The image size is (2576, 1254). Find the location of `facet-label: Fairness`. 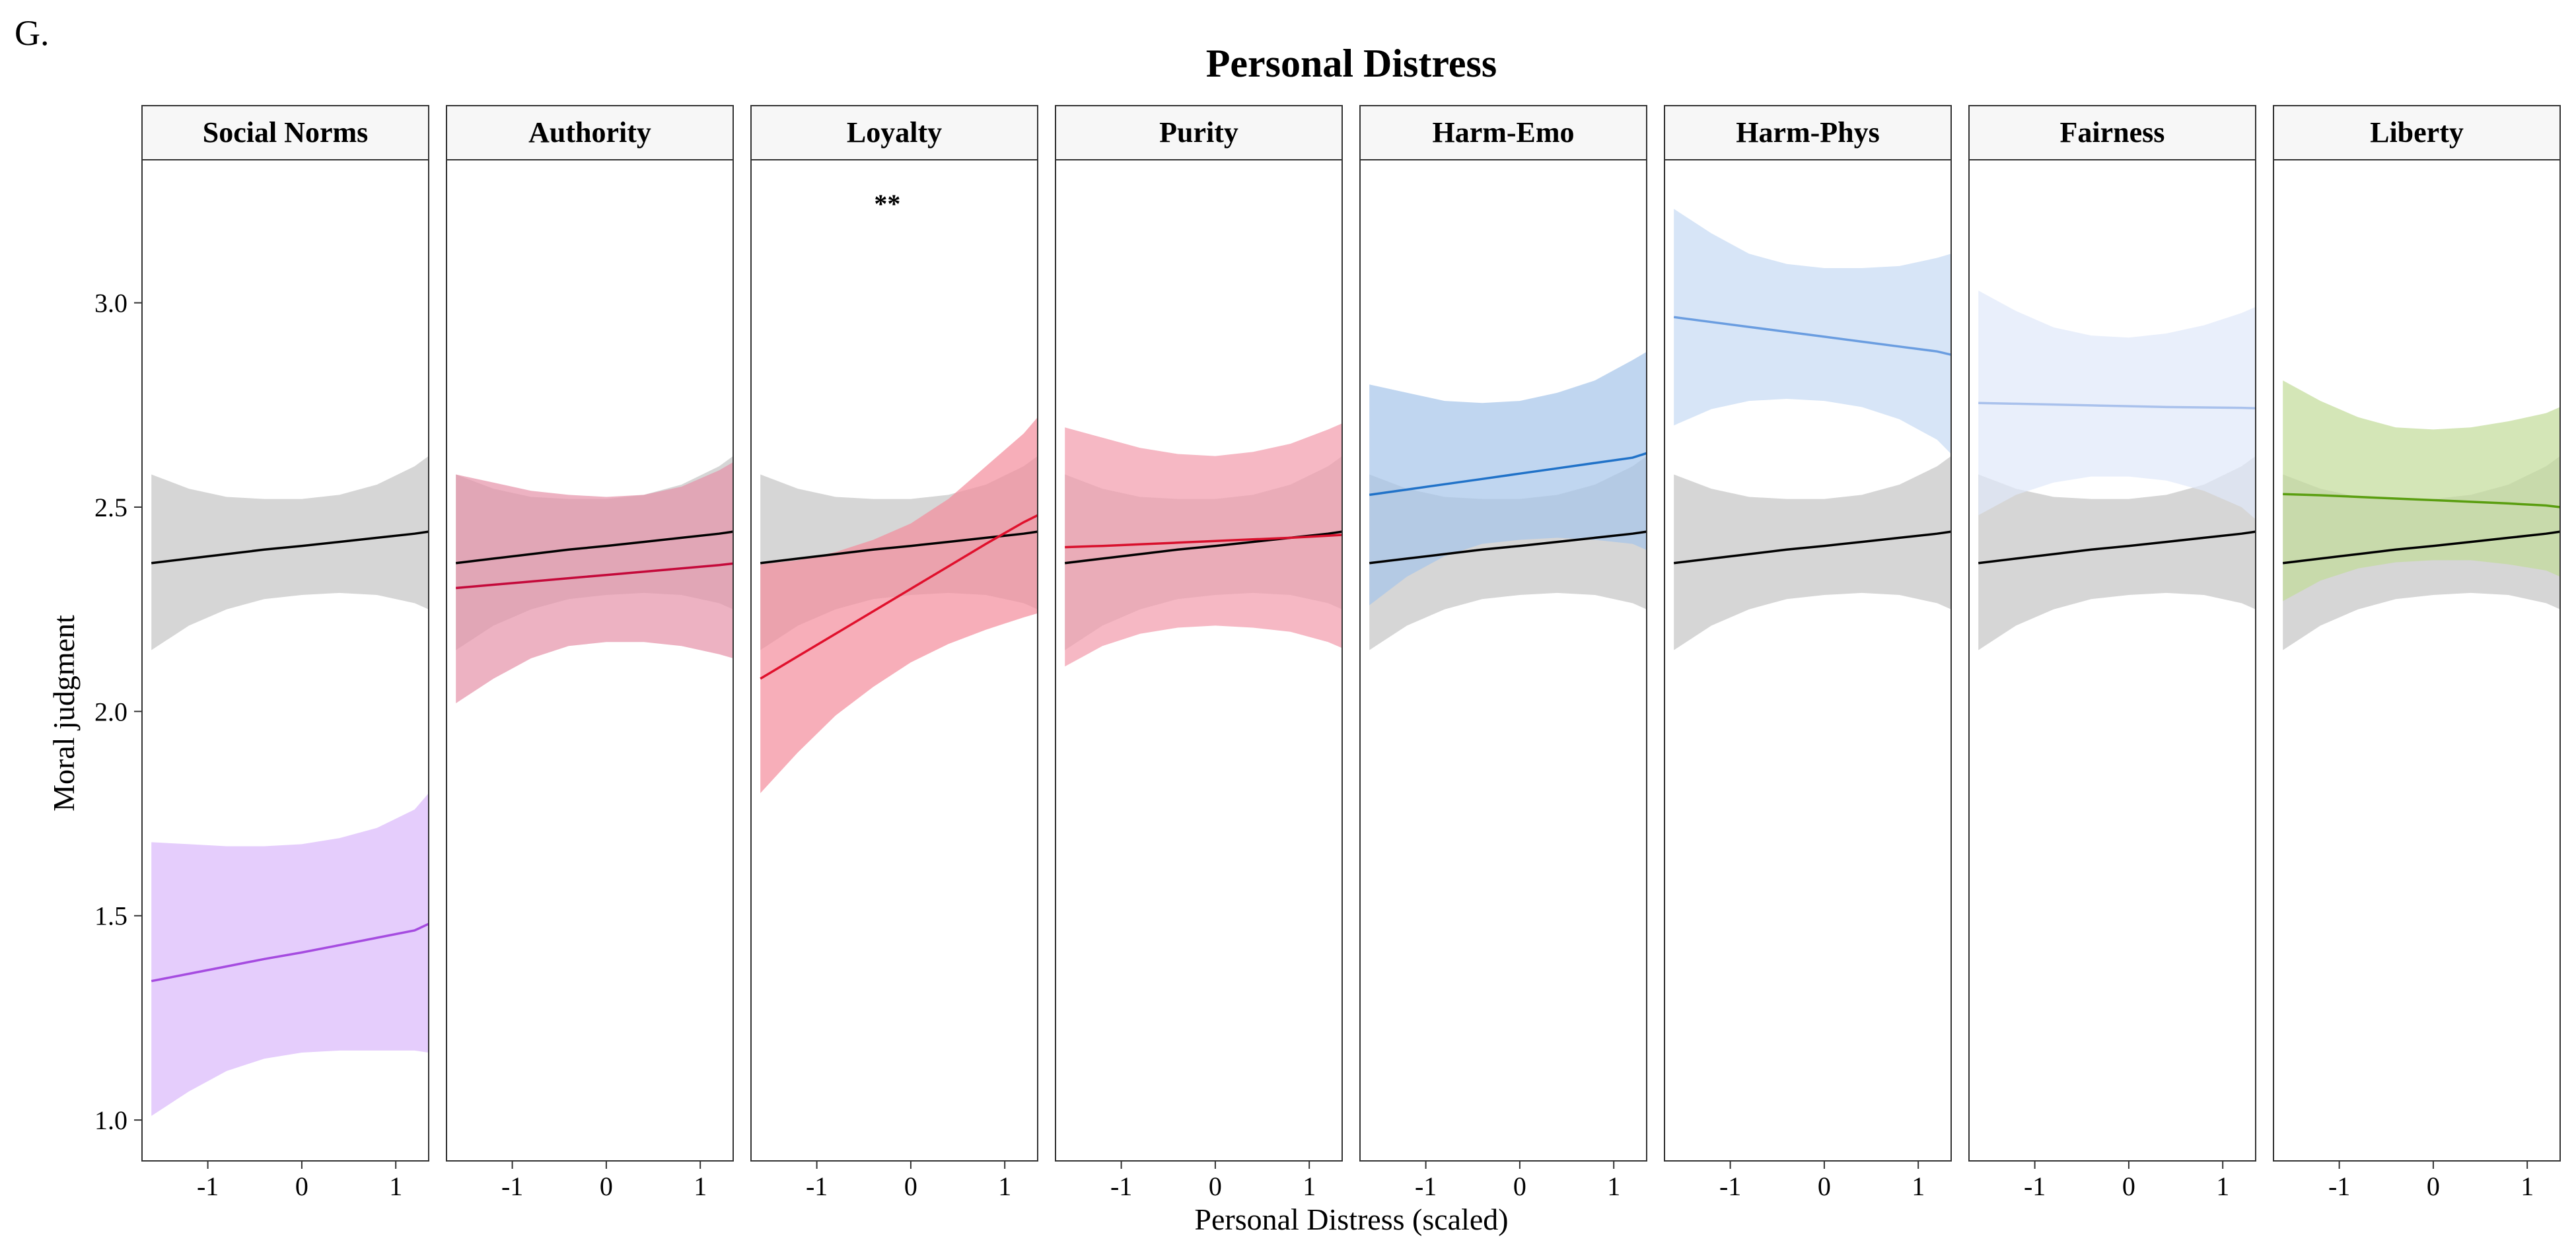

facet-label: Fairness is located at coordinates (2113, 132).